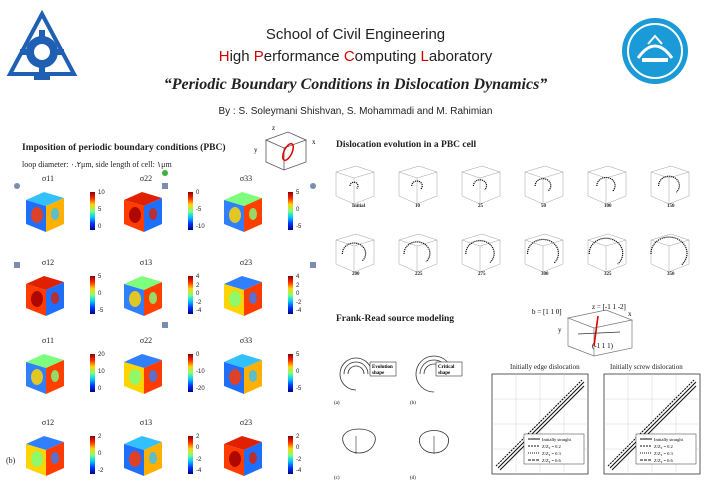 This screenshot has height=500, width=711. I want to click on screw-plot-title: Initially screw dislocation, so click(646, 367).